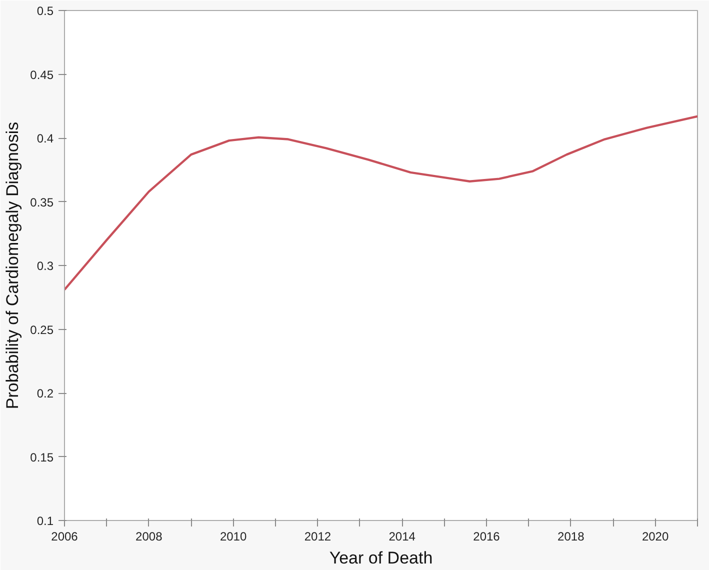  Describe the element at coordinates (45, 139) in the screenshot. I see `y-tick-label: 0.4` at that location.